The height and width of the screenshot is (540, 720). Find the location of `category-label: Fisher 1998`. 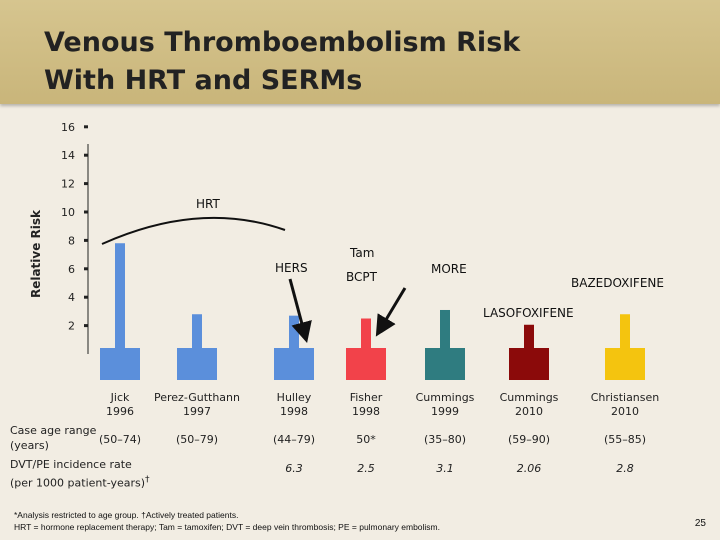

category-label: Fisher 1998 is located at coordinates (366, 404).